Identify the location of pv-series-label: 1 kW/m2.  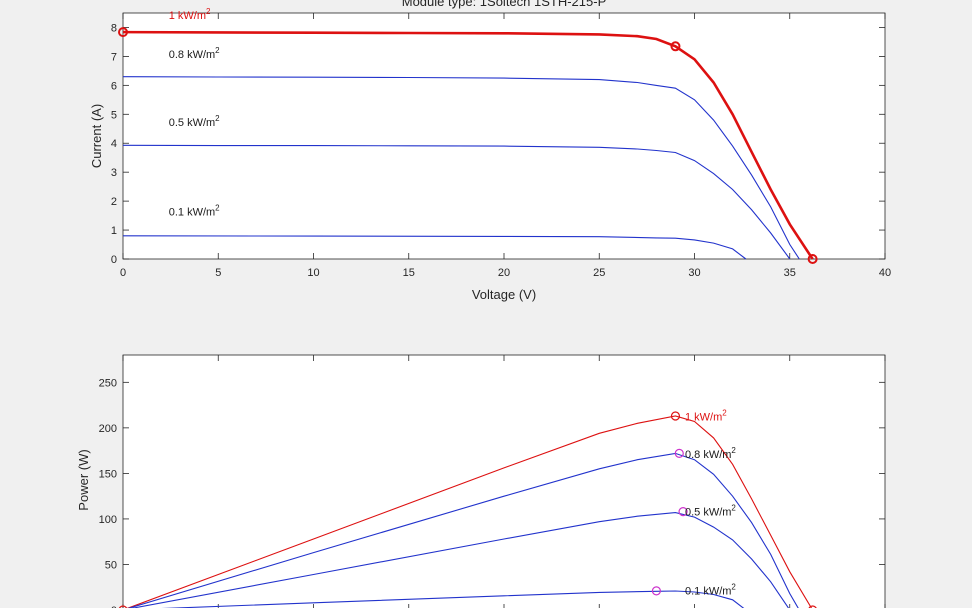
(706, 416).